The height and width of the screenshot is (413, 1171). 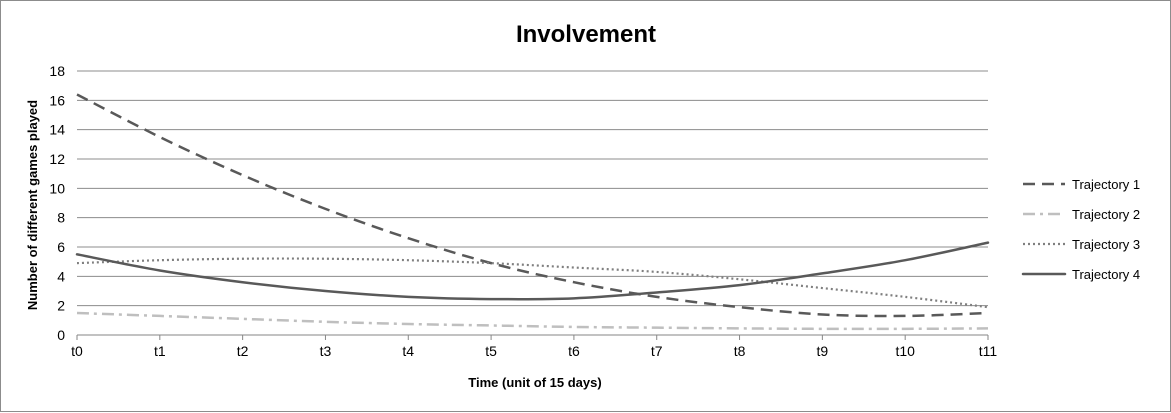 I want to click on x-axis-label: Time (unit of 15 days), so click(x=534, y=382).